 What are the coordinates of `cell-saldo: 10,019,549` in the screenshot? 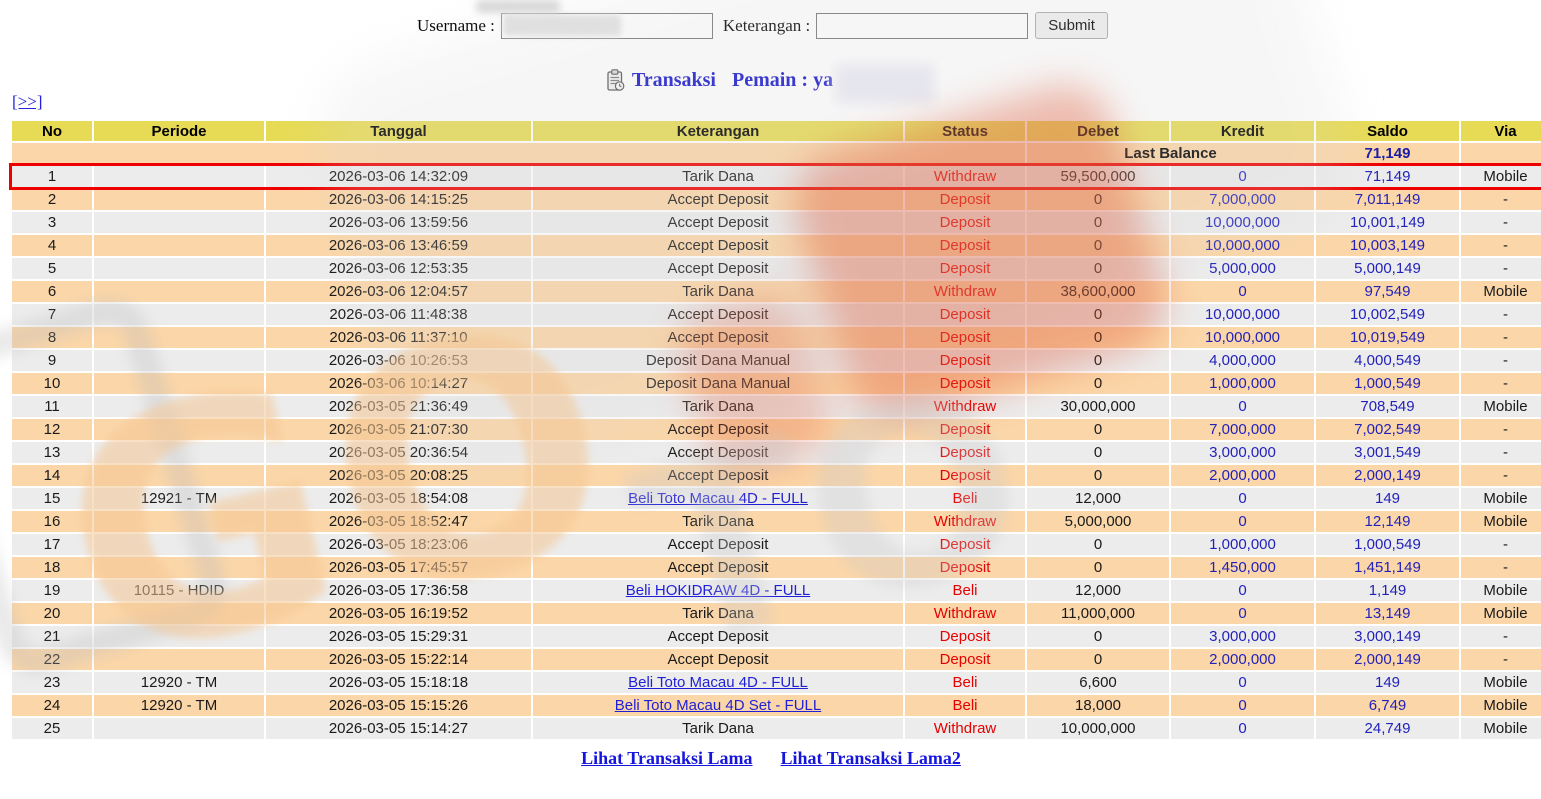 It's located at (1387, 337).